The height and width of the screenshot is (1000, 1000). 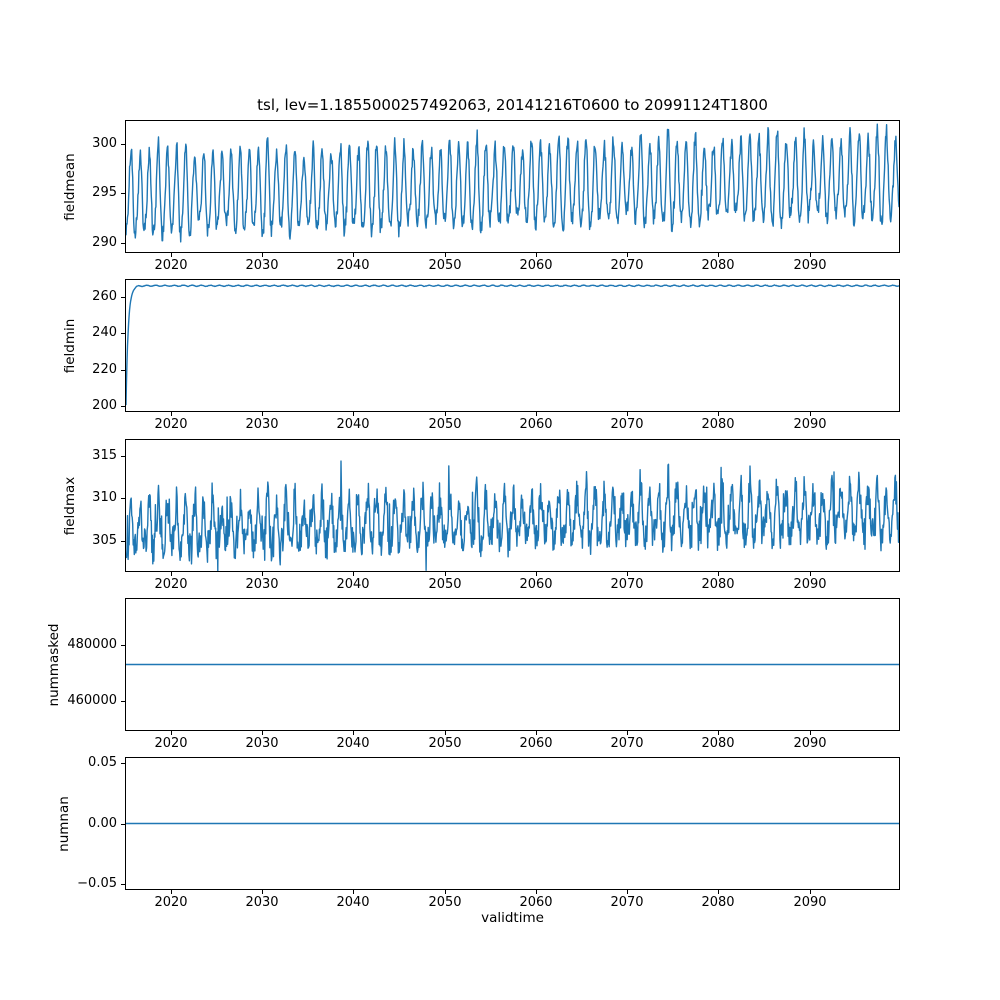 I want to click on y-tick-label: 260, so click(x=104, y=296).